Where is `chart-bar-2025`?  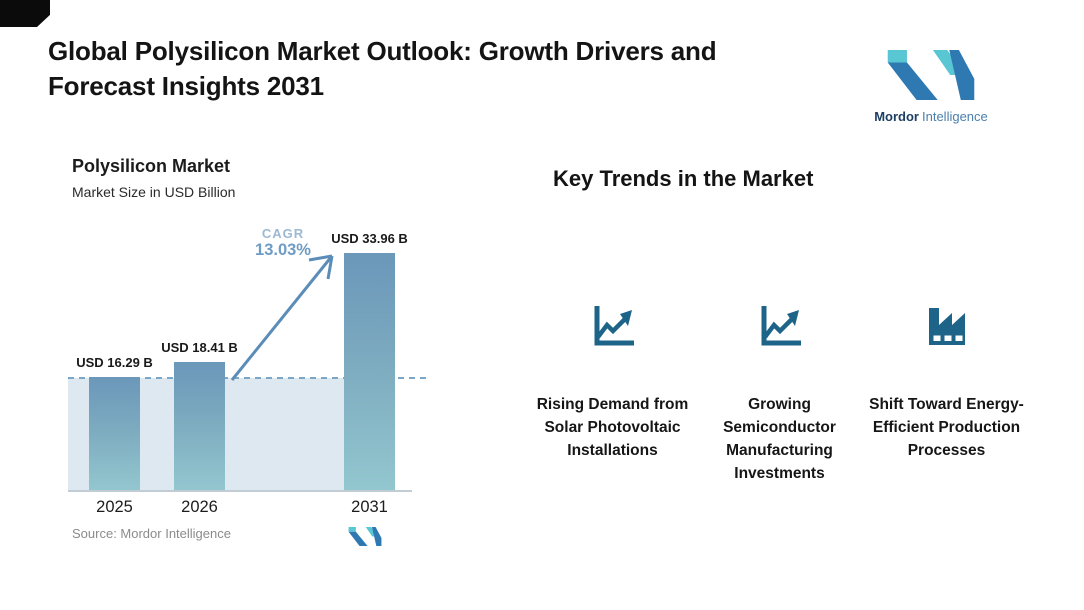 chart-bar-2025 is located at coordinates (114, 434).